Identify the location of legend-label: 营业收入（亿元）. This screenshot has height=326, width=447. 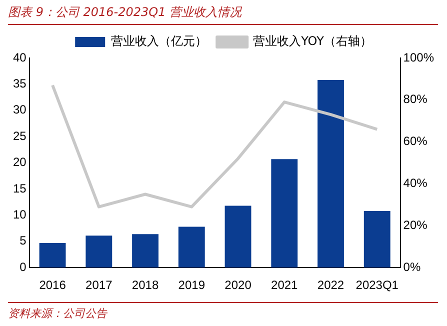
(159, 41).